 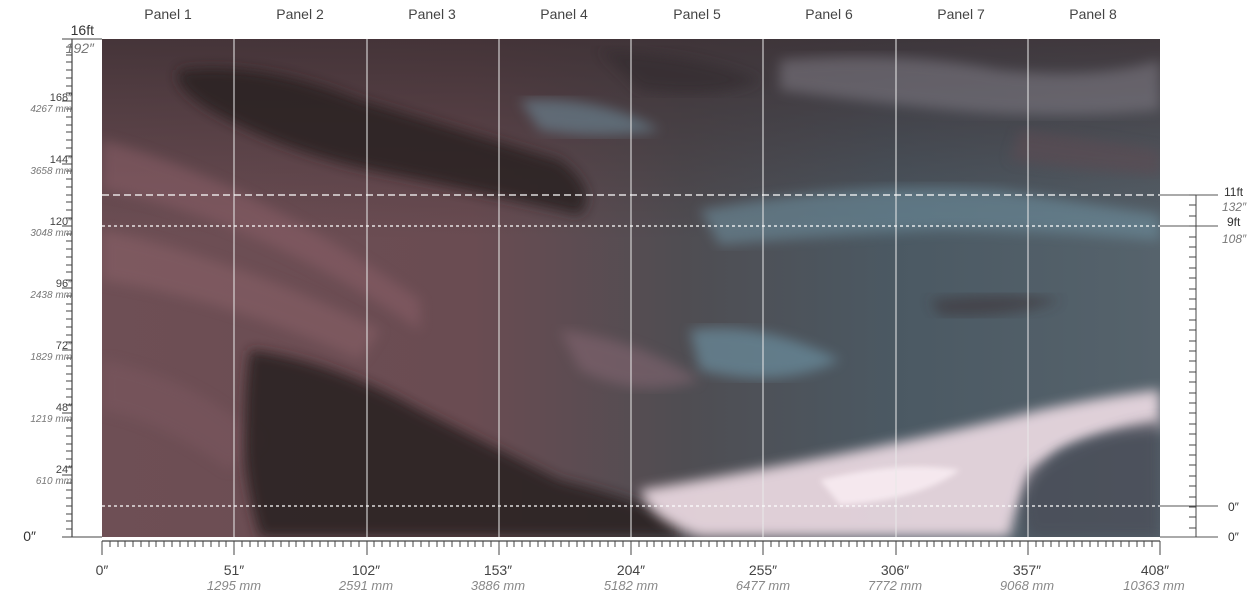 I want to click on bottom-axis-tick-204: 204″, so click(x=631, y=570).